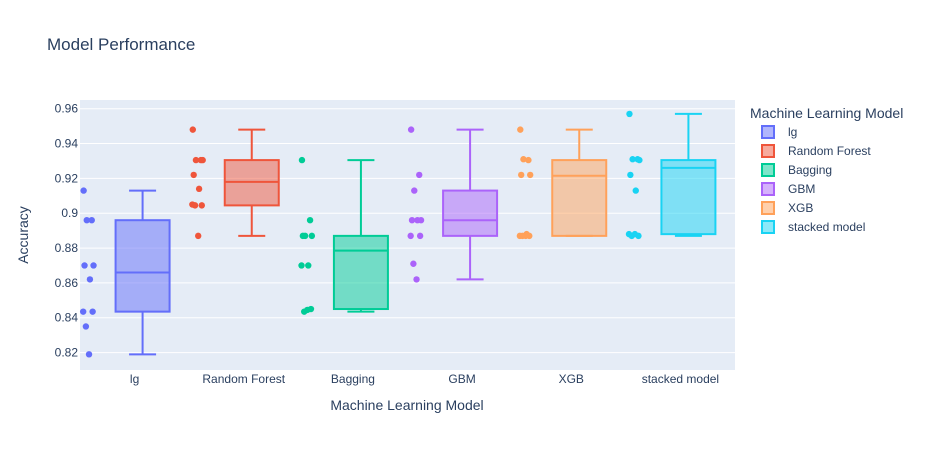 This screenshot has width=934, height=450. I want to click on x-tick-label: stacked model, so click(680, 379).